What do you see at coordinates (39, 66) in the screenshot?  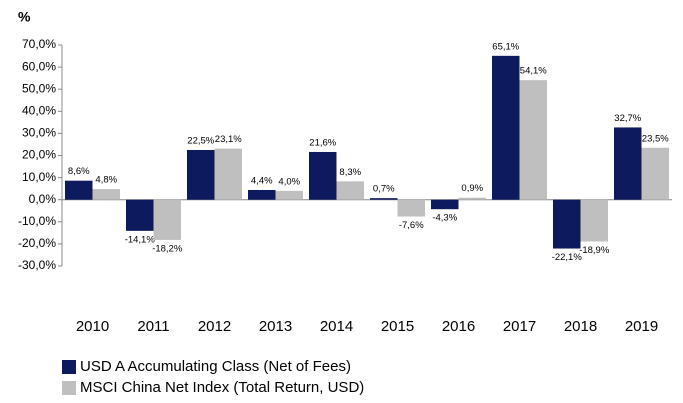 I see `y-tick-label: 60,0%` at bounding box center [39, 66].